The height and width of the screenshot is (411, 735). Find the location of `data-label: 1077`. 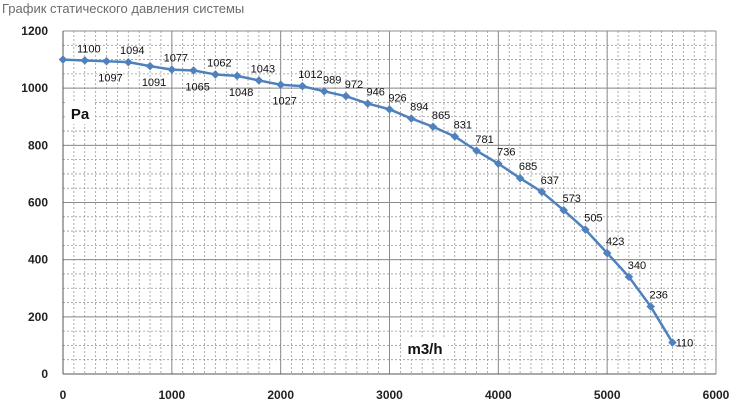

data-label: 1077 is located at coordinates (176, 59).